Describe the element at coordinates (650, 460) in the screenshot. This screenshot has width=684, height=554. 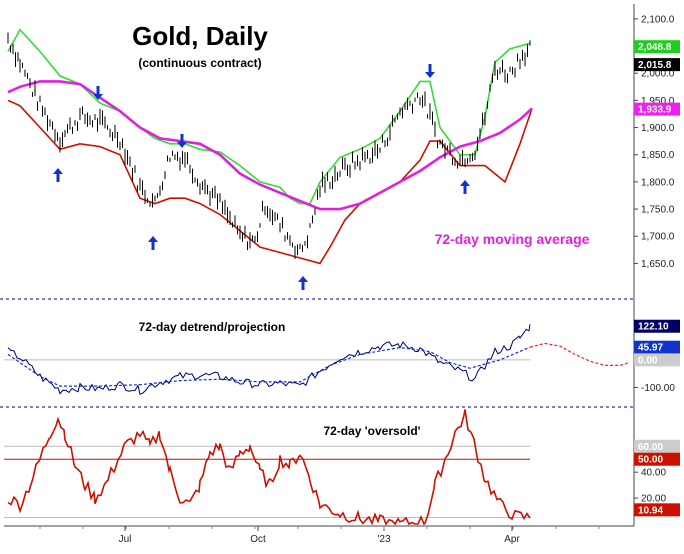
I see `value-badge-label: 50.00` at that location.